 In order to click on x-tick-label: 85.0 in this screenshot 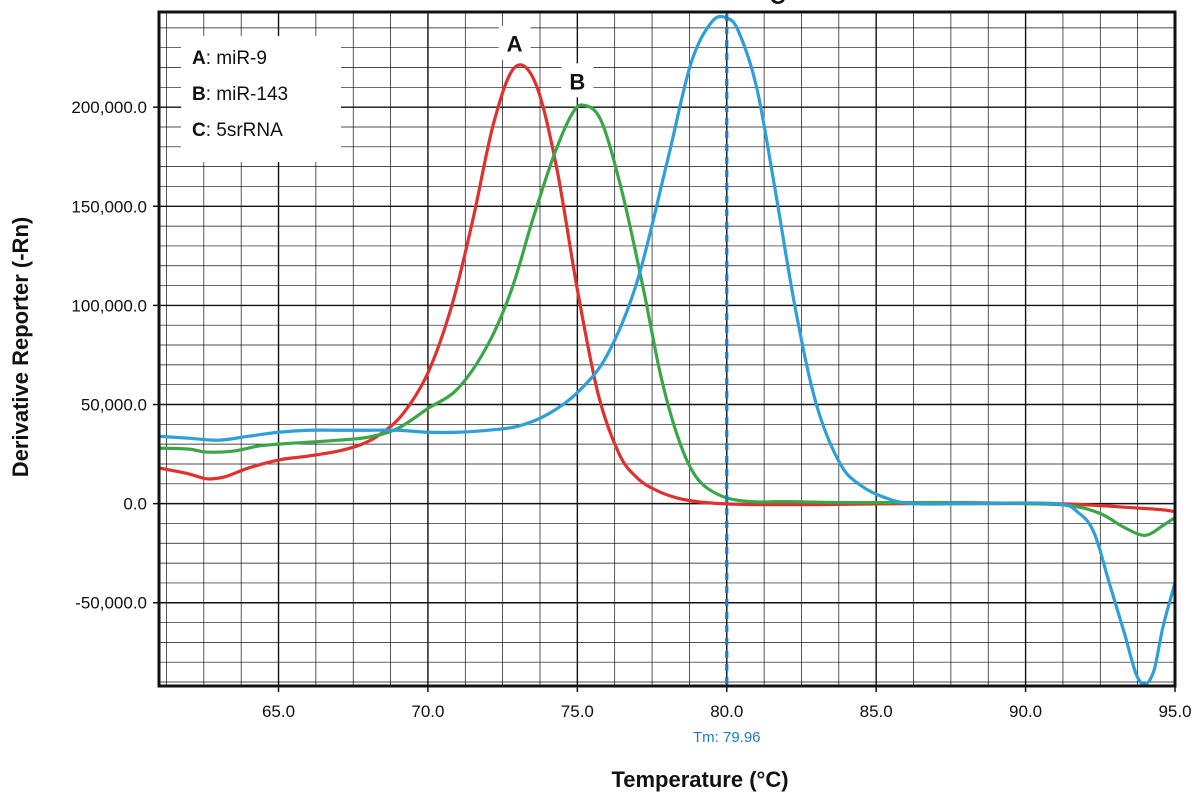, I will do `click(876, 711)`.